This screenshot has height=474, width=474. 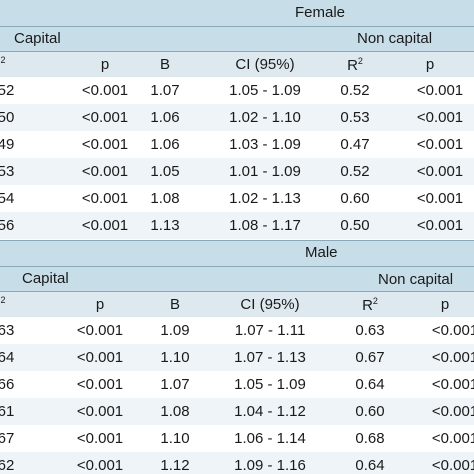 I want to click on female-group-header: Capital Non capital, so click(x=237, y=39).